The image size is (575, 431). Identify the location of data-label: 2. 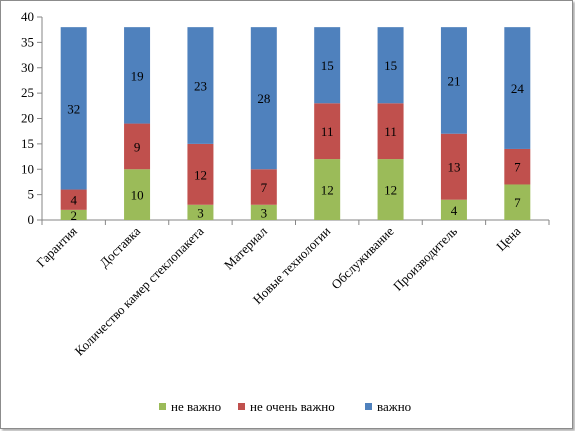
(73, 215).